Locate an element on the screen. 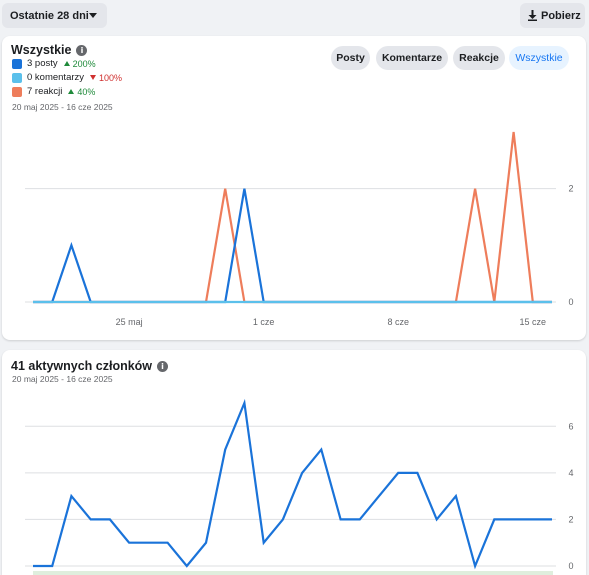 The image size is (589, 575). y-tick-label: 4 is located at coordinates (570, 473).